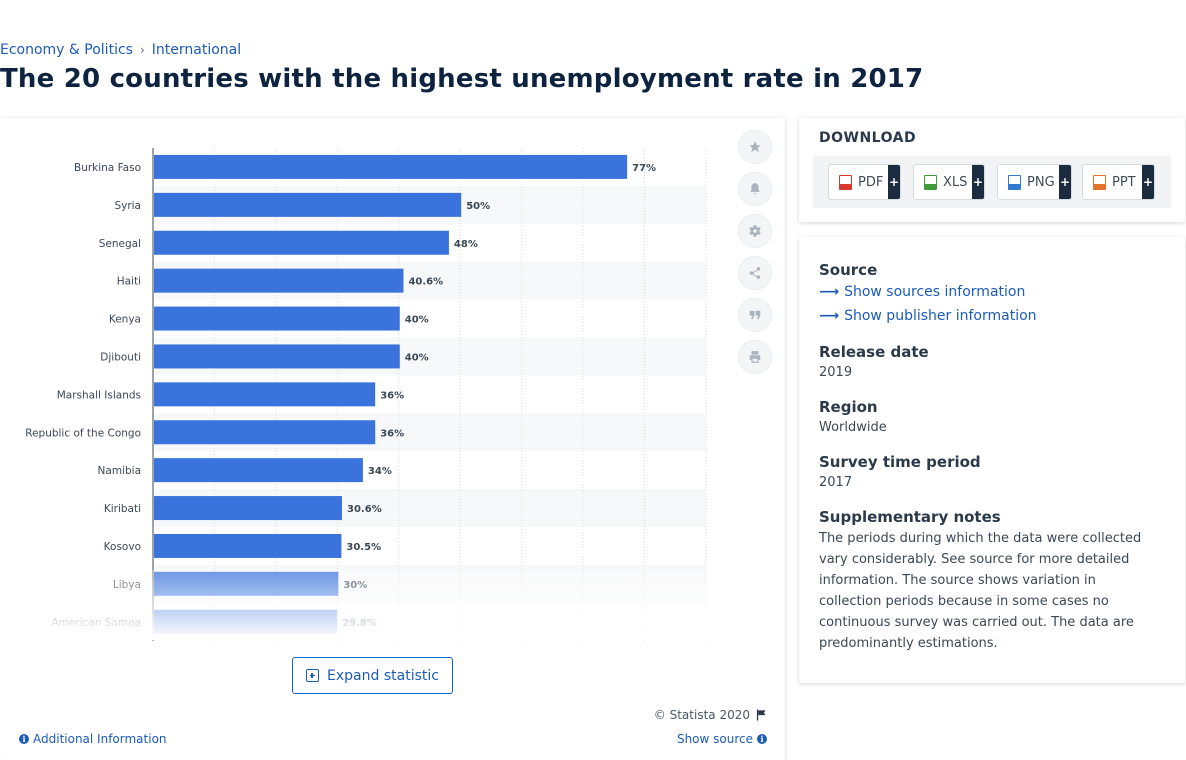 Image resolution: width=1186 pixels, height=760 pixels. What do you see at coordinates (868, 138) in the screenshot?
I see `download-title: DOWNLOAD` at bounding box center [868, 138].